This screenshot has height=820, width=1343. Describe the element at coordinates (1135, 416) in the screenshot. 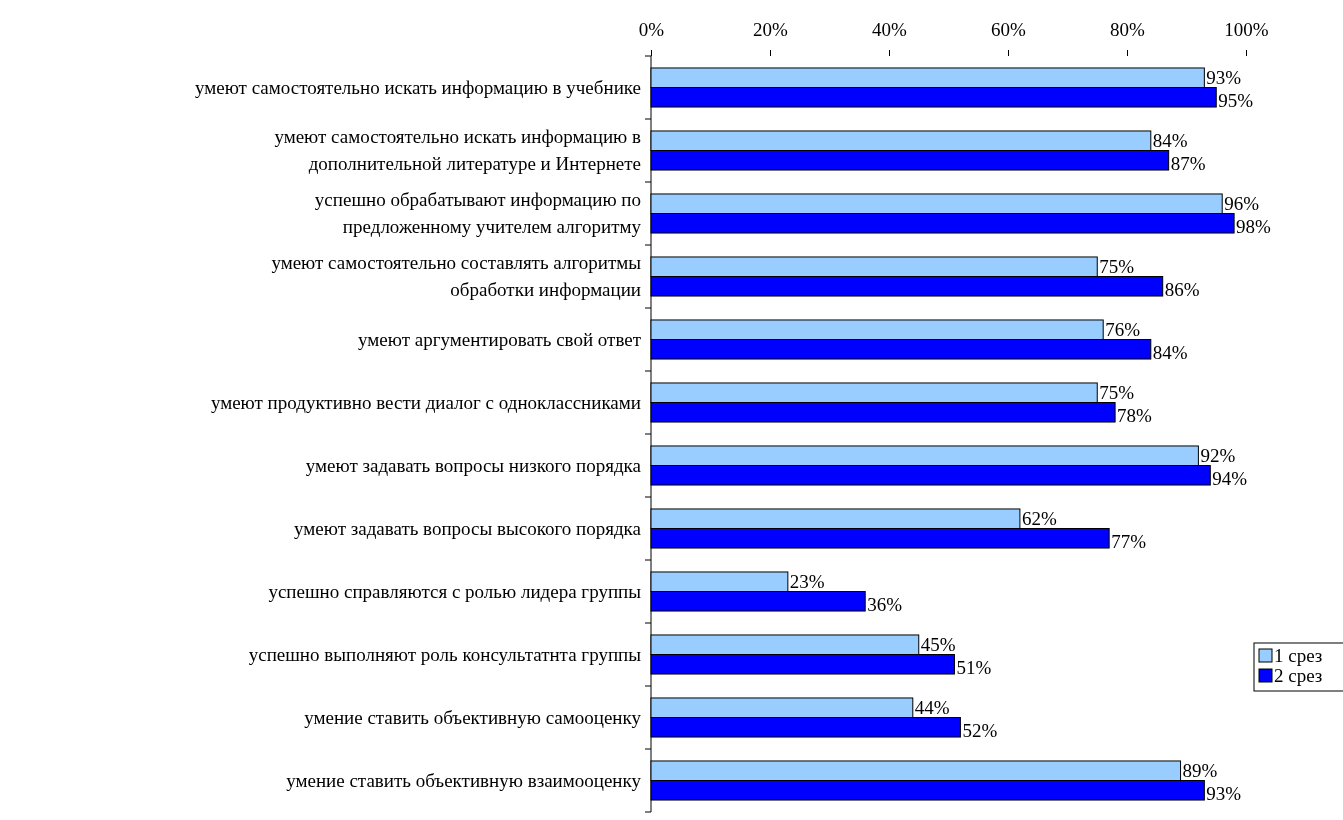

I see `data-label: 78%` at that location.